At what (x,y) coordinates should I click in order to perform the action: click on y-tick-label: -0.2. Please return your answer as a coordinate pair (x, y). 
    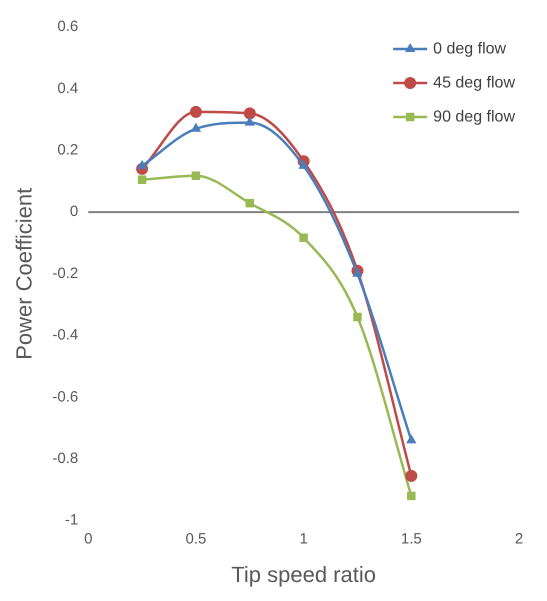
    Looking at the image, I should click on (65, 273).